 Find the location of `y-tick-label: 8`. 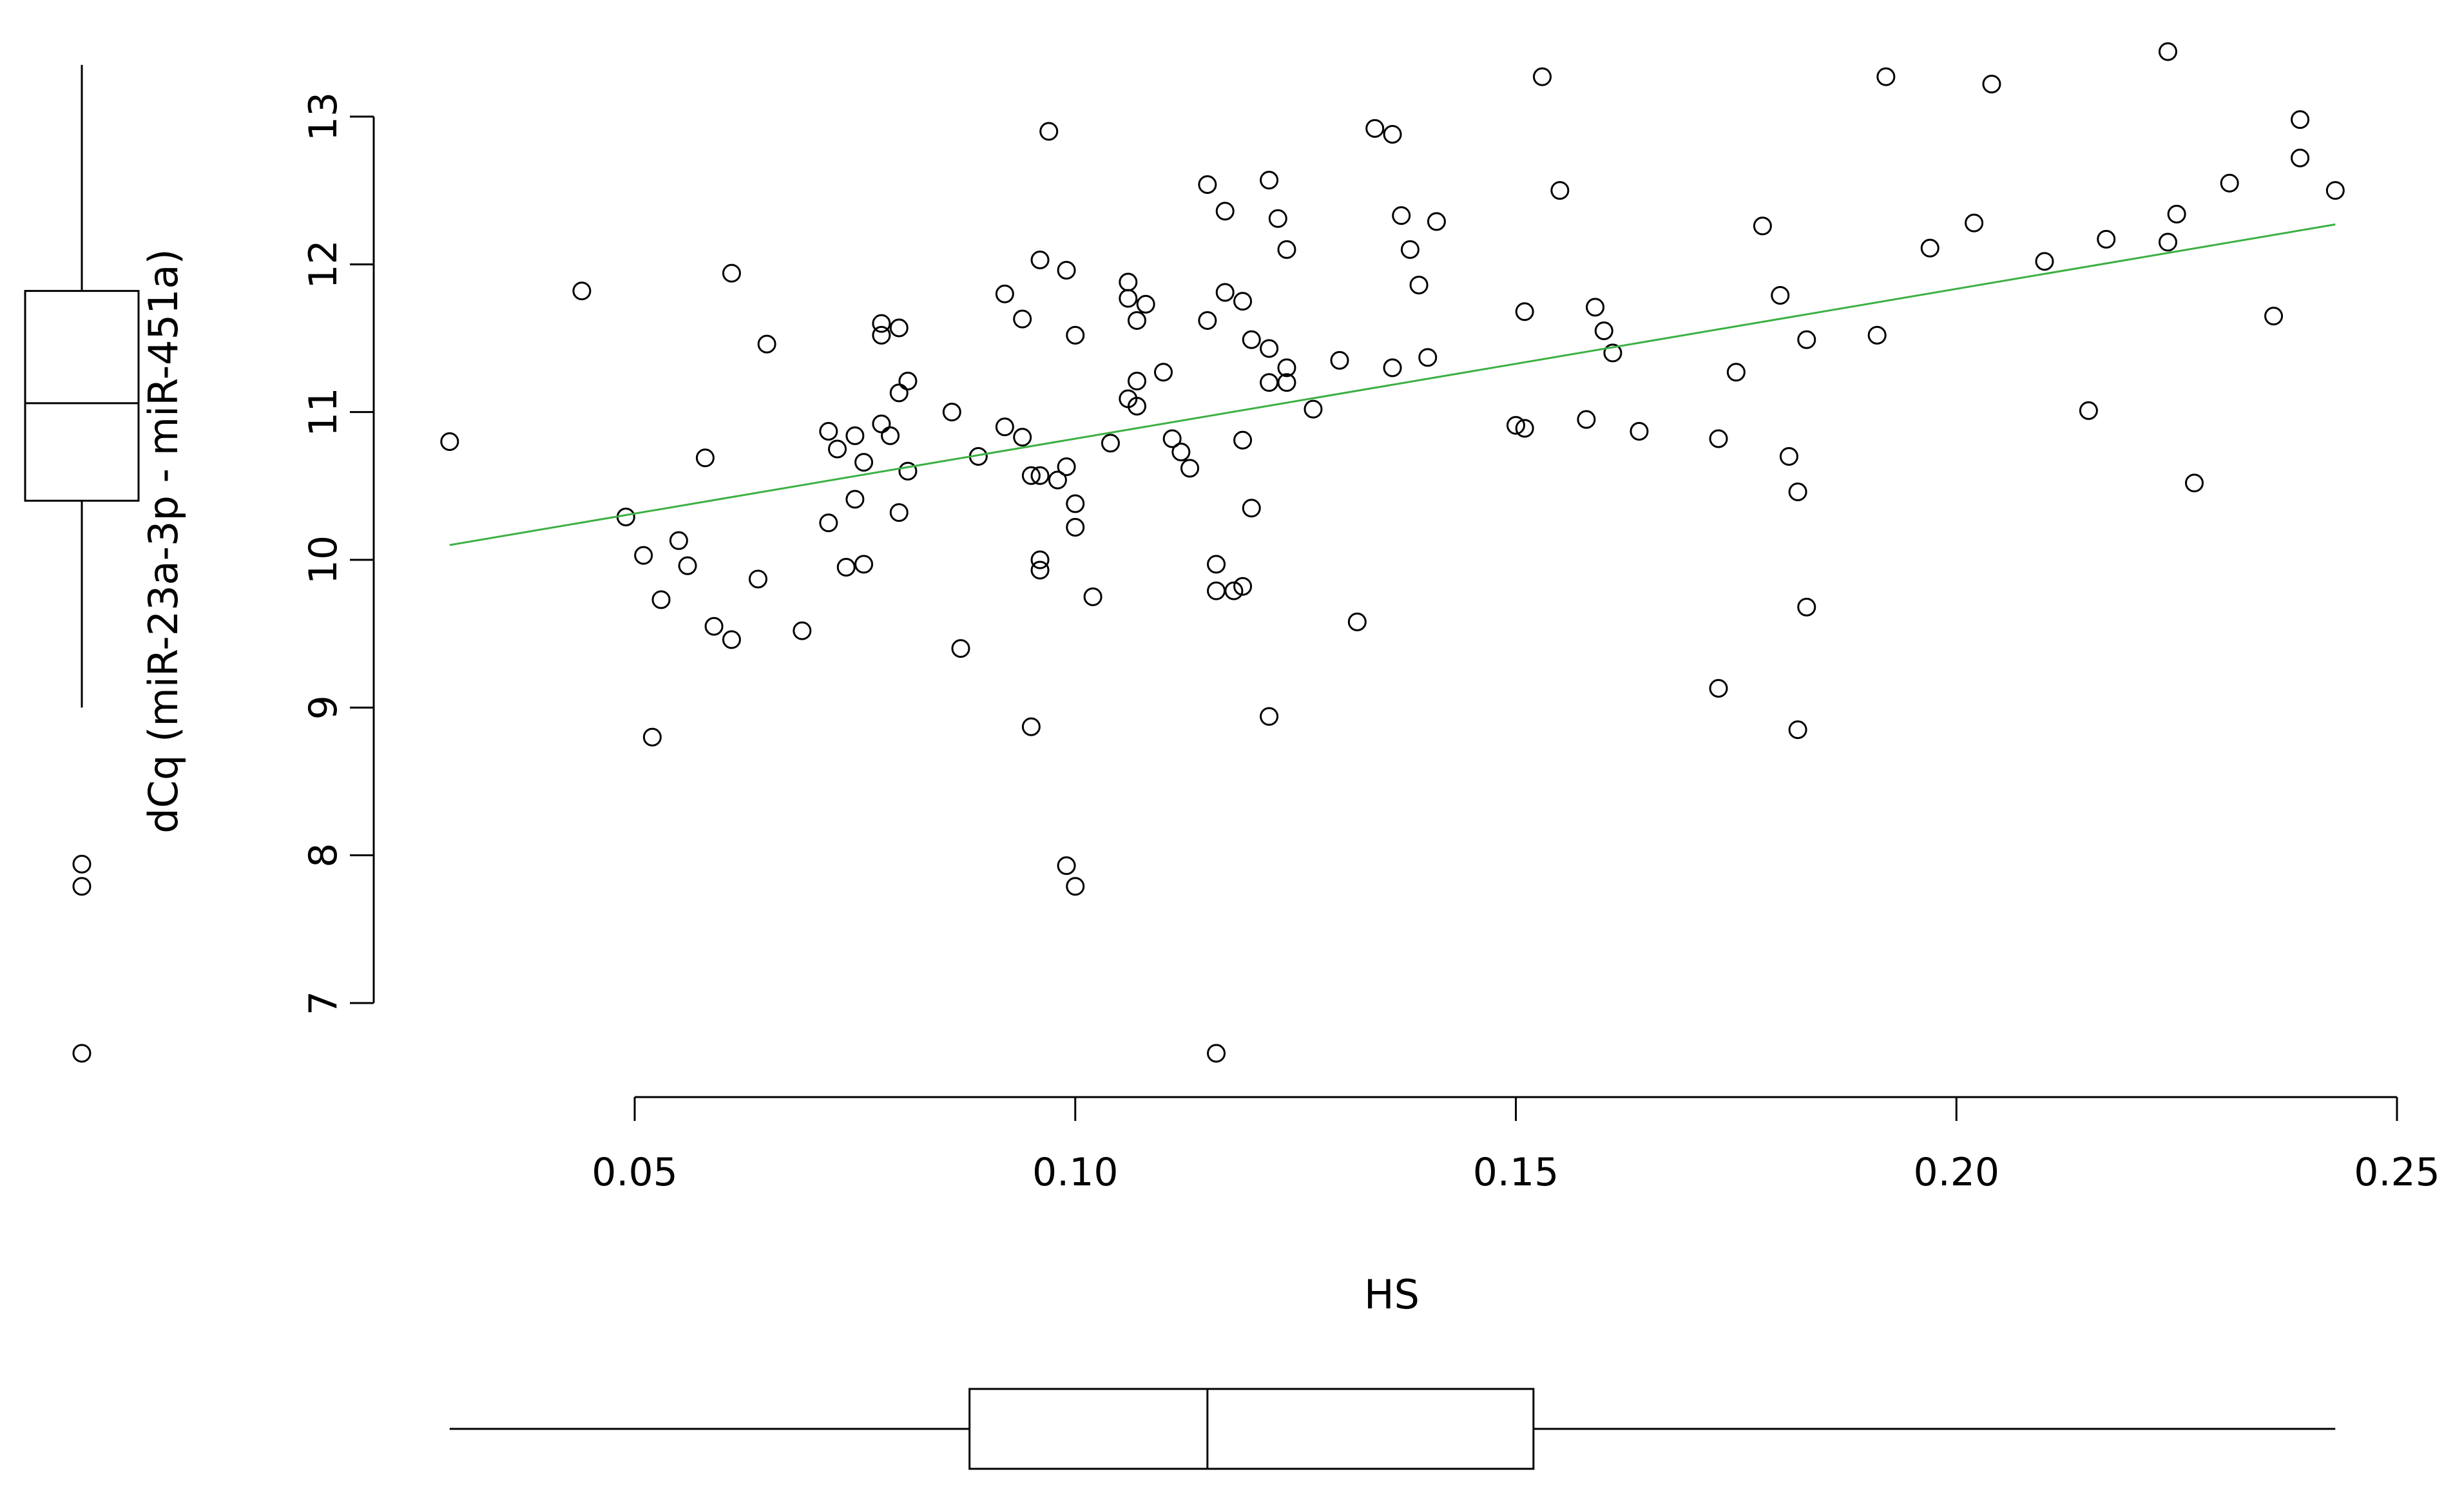

y-tick-label: 8 is located at coordinates (323, 855).